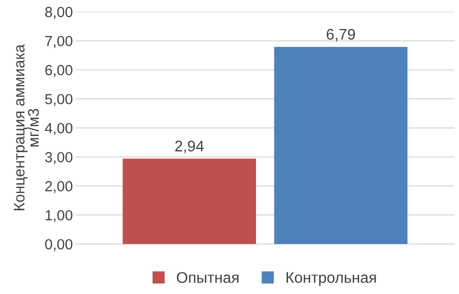  What do you see at coordinates (58, 42) in the screenshot?
I see `y-tick-label: 7,00` at bounding box center [58, 42].